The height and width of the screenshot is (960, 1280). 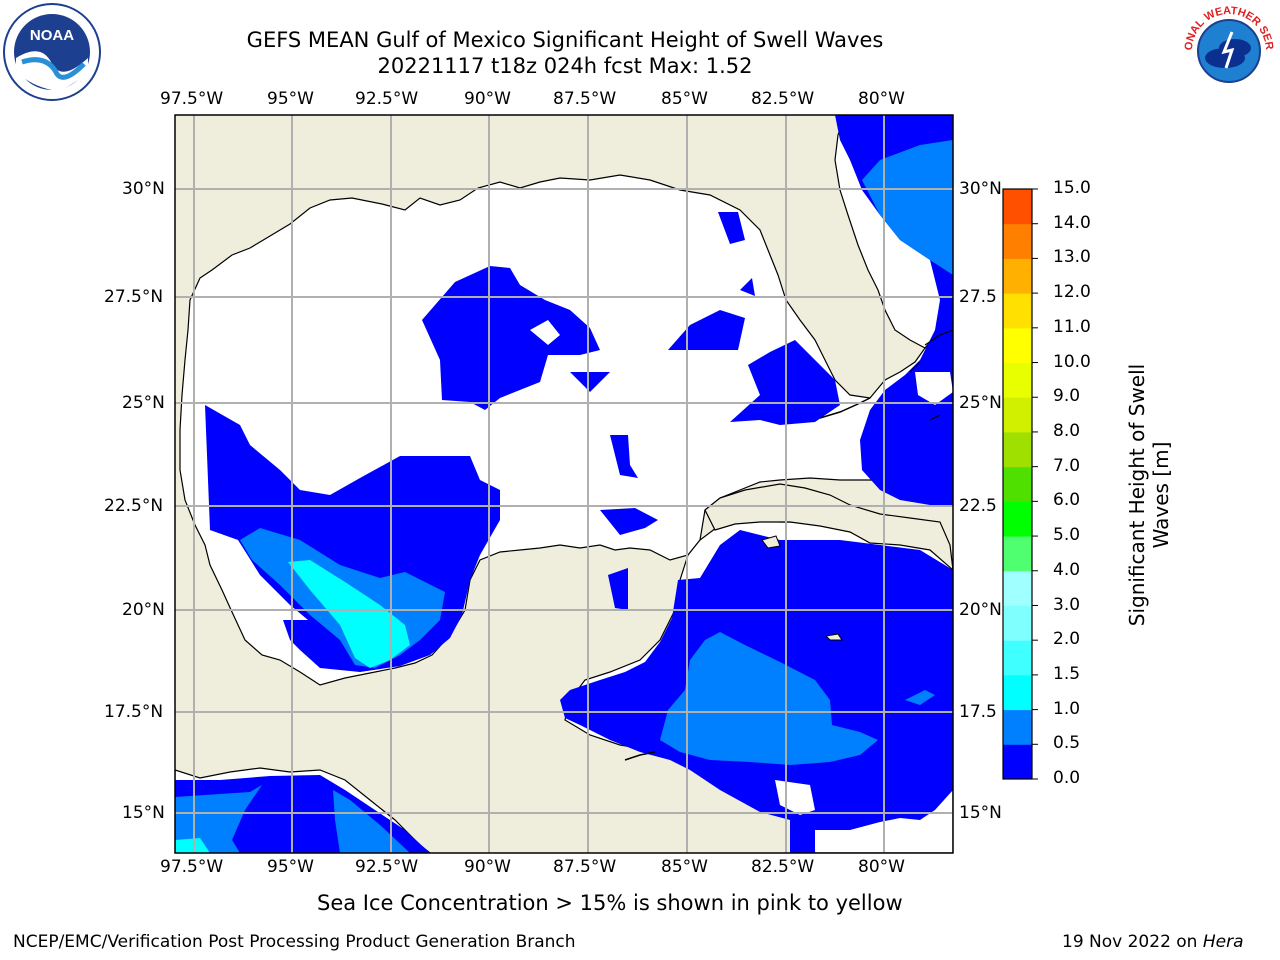 I want to click on honduras-islands, so click(x=640, y=756).